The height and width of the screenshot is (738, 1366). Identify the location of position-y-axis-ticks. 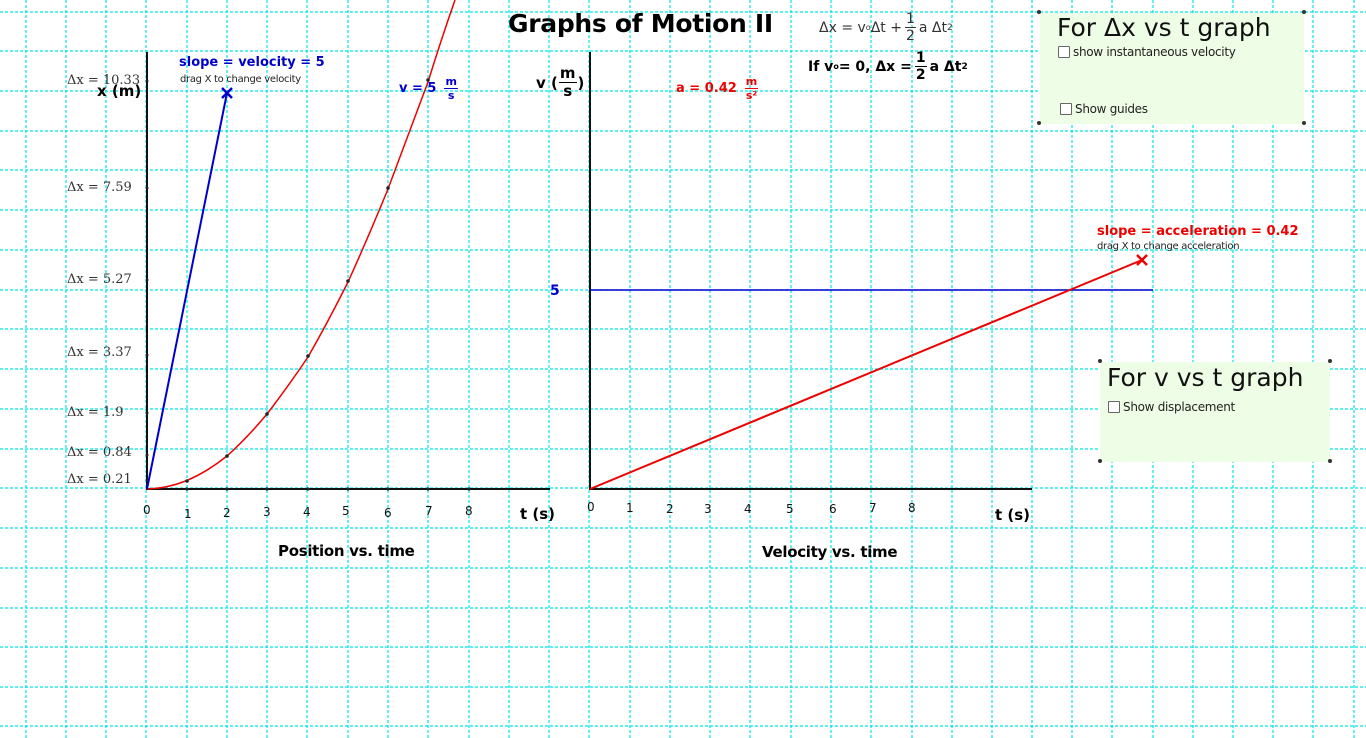
(147, 280).